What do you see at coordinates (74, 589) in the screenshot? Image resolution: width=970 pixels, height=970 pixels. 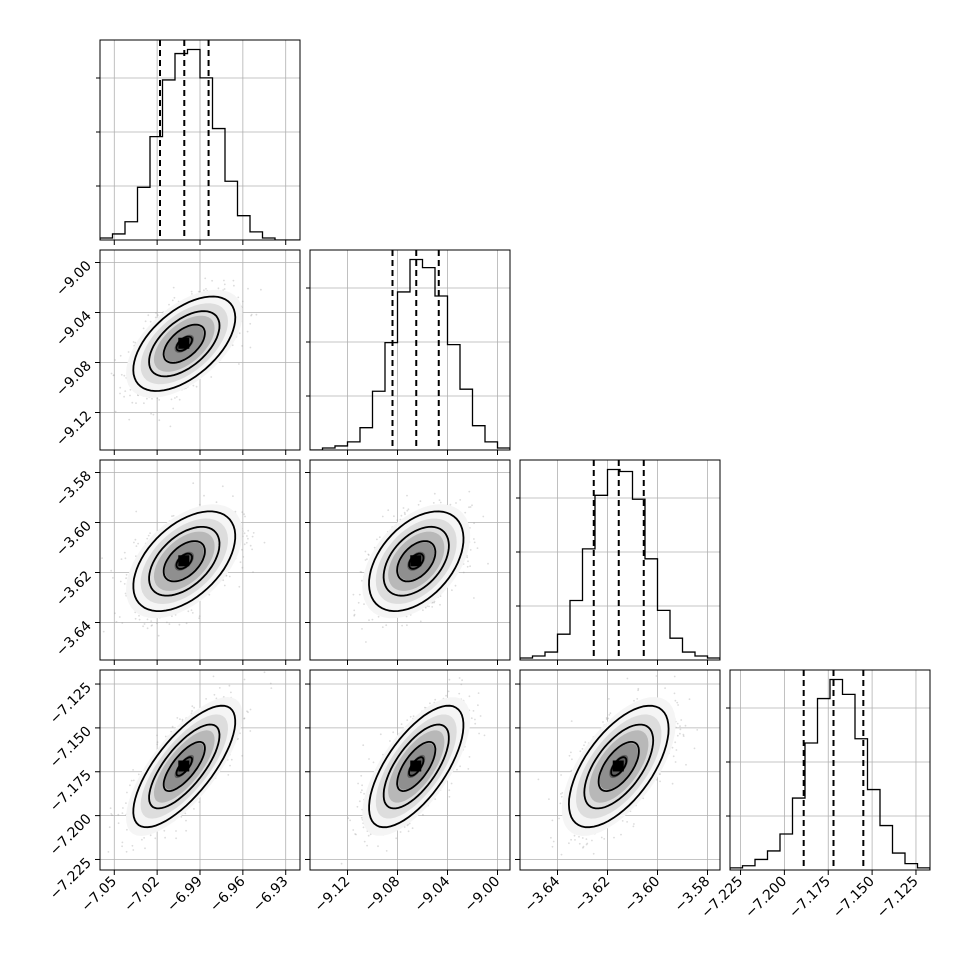 I see `y-tick-label: −3.62` at bounding box center [74, 589].